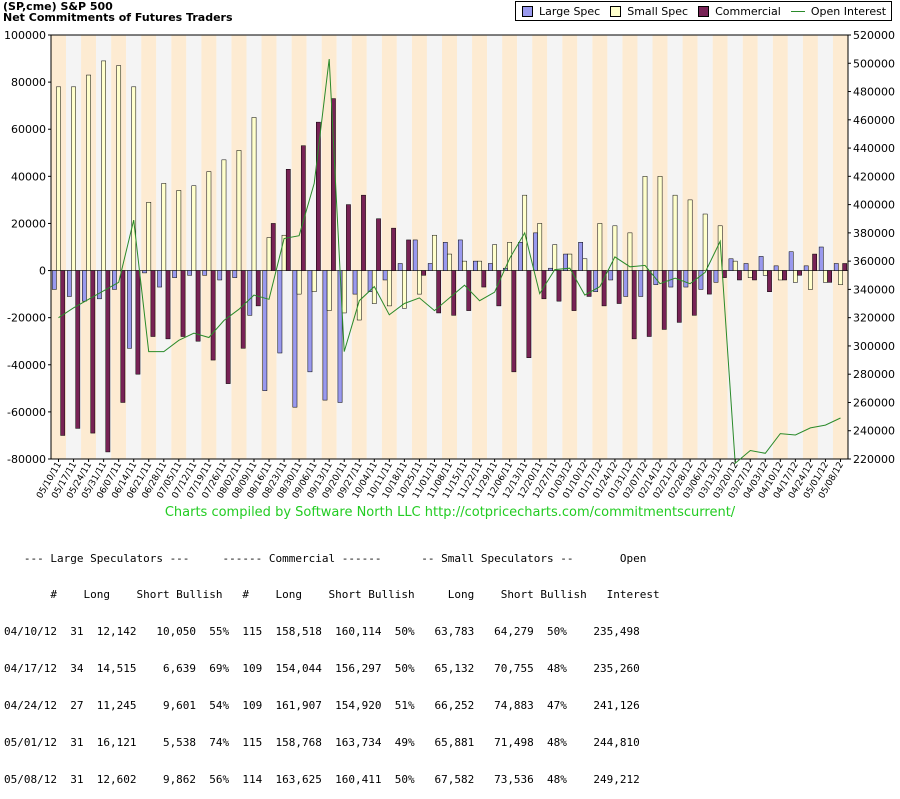 The width and height of the screenshot is (900, 799). Describe the element at coordinates (28, 176) in the screenshot. I see `y-tick-label: 40000` at that location.